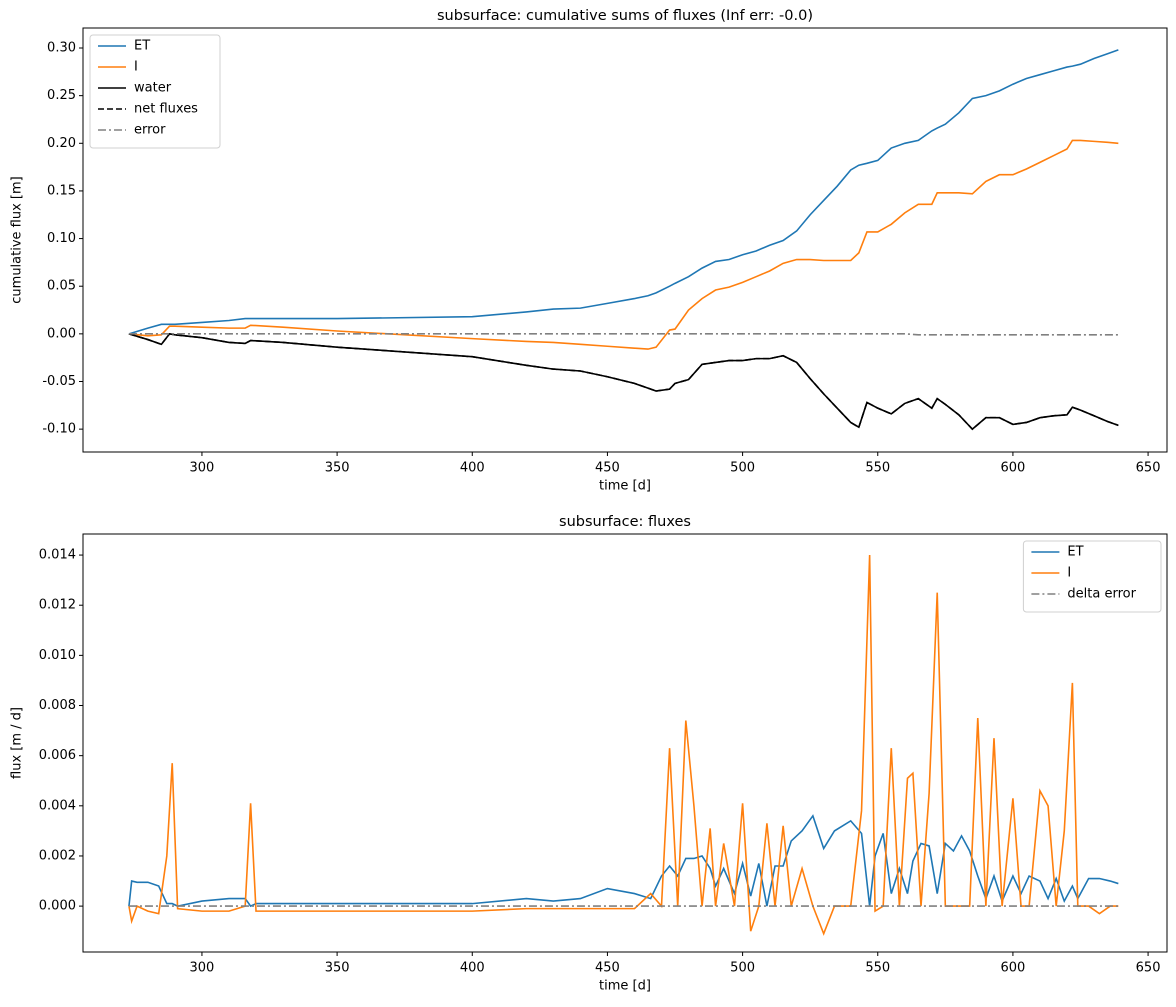 The height and width of the screenshot is (1007, 1176). I want to click on y-tick-label: -0.05, so click(59, 381).